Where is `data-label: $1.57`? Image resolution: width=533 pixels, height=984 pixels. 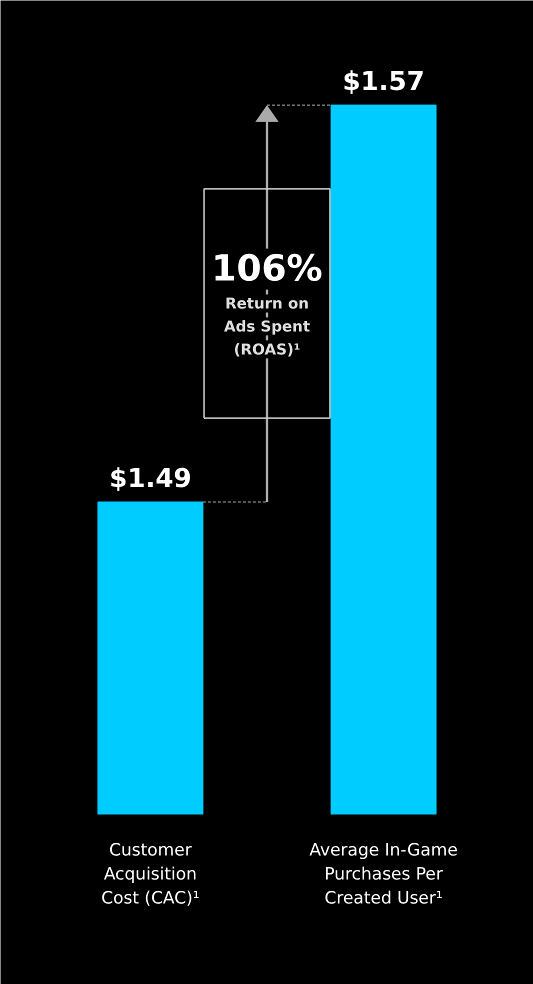 data-label: $1.57 is located at coordinates (383, 82).